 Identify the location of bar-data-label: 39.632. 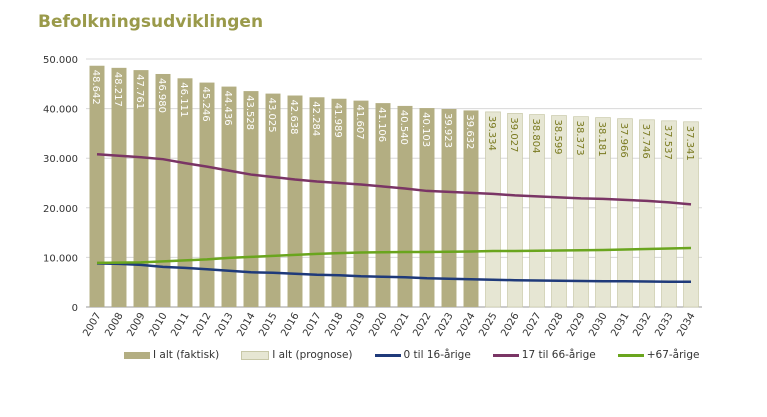
(469, 131).